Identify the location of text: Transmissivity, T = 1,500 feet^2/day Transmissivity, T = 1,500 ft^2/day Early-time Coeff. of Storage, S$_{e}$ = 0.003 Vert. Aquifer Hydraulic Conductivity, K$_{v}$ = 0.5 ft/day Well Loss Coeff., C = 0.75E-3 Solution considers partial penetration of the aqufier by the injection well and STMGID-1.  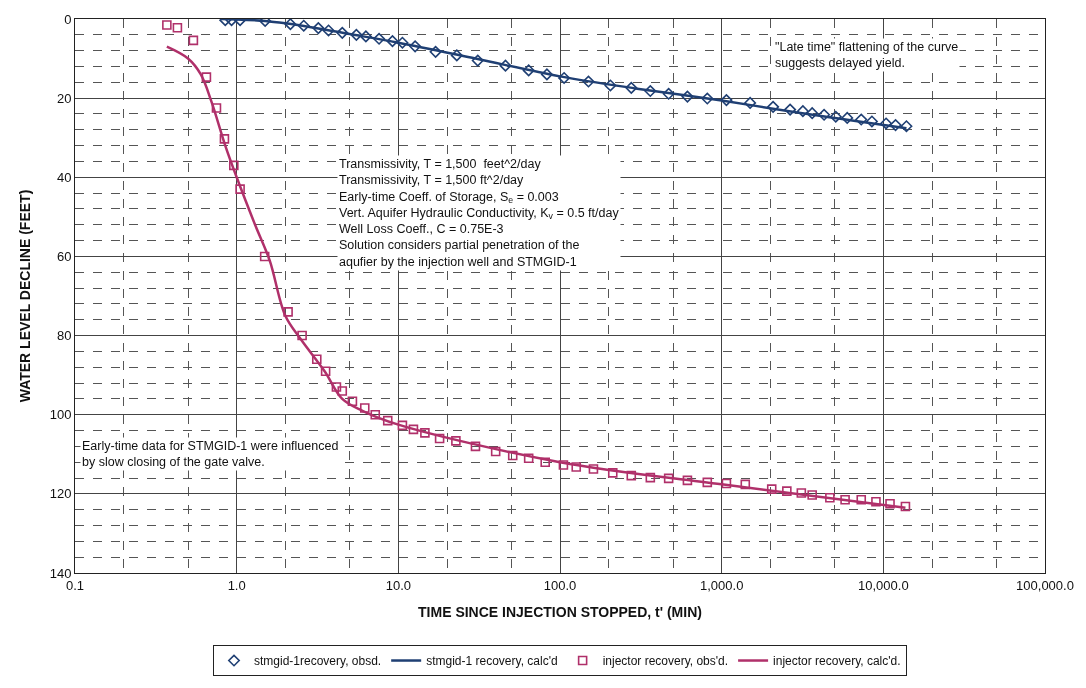
(479, 213).